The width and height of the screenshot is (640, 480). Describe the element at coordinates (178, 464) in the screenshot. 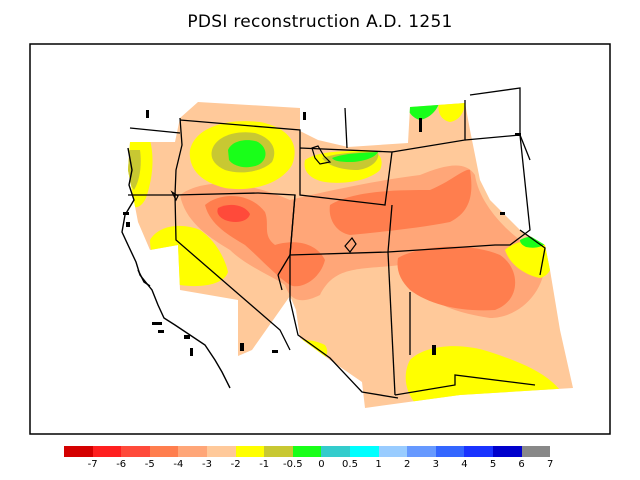

I see `legend-tick-label: -4` at that location.